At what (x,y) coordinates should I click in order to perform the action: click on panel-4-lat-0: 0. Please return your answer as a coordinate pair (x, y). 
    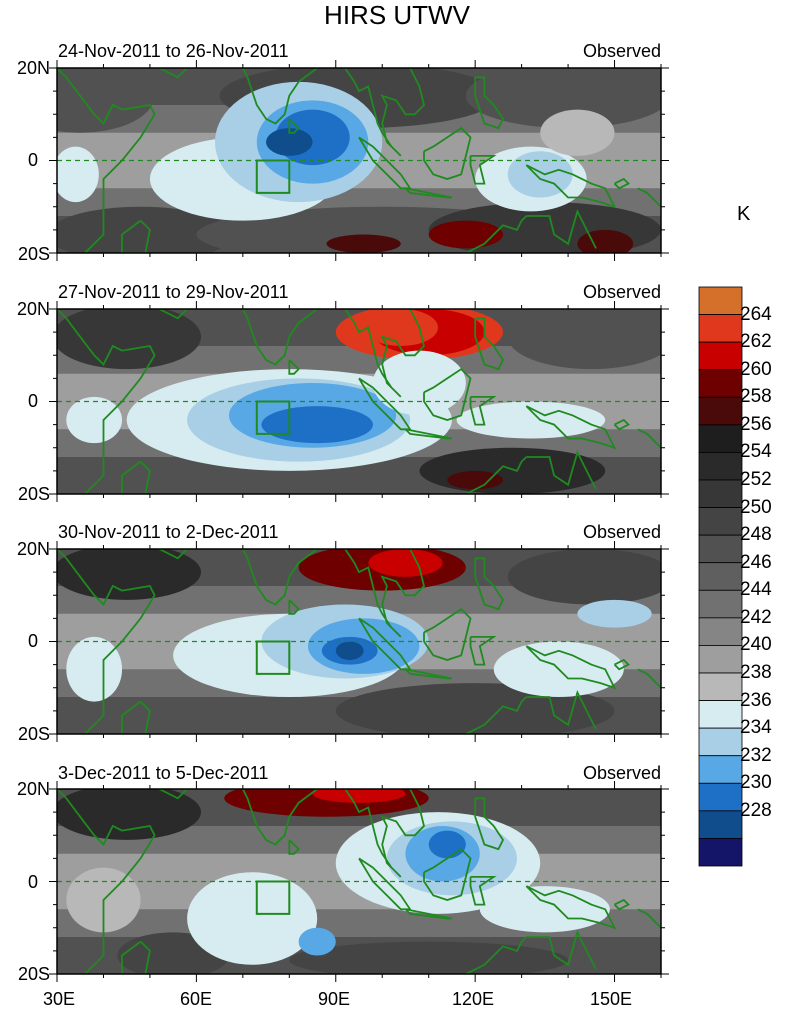
    Looking at the image, I should click on (32, 882).